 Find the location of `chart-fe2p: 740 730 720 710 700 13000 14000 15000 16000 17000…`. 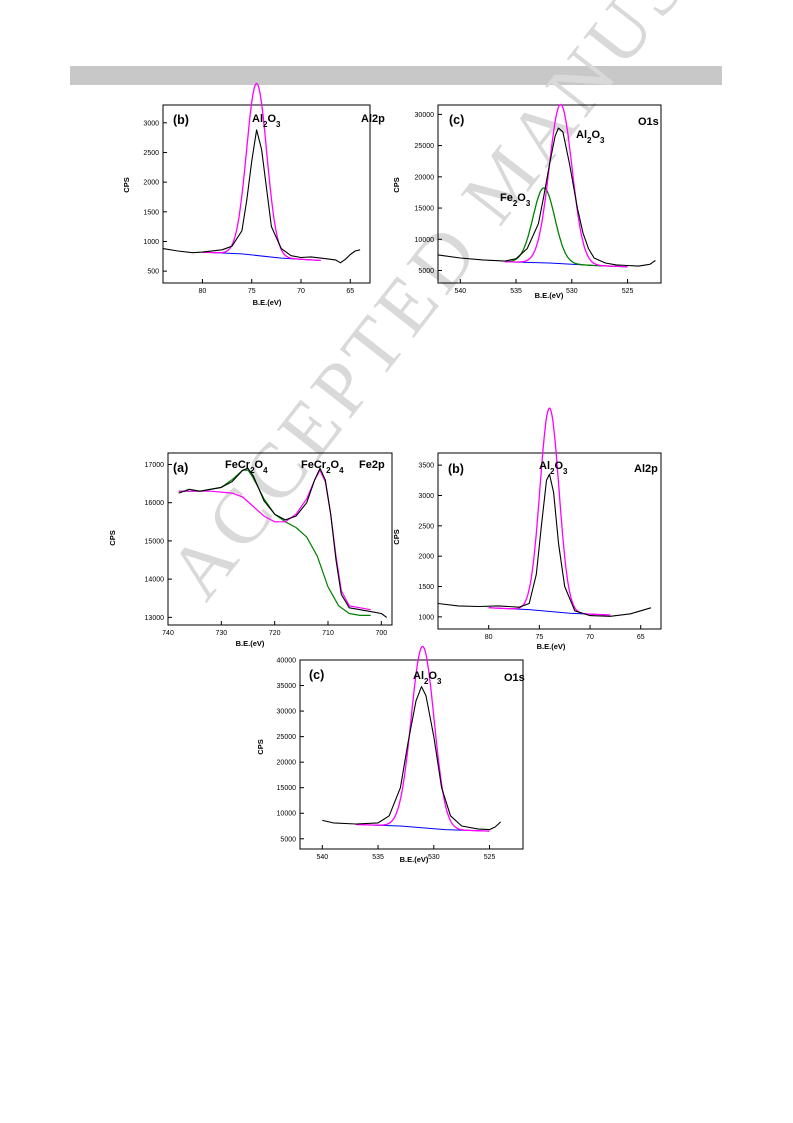

chart-fe2p: 740 730 720 710 700 13000 14000 15000 16000 17000… is located at coordinates (250, 550).